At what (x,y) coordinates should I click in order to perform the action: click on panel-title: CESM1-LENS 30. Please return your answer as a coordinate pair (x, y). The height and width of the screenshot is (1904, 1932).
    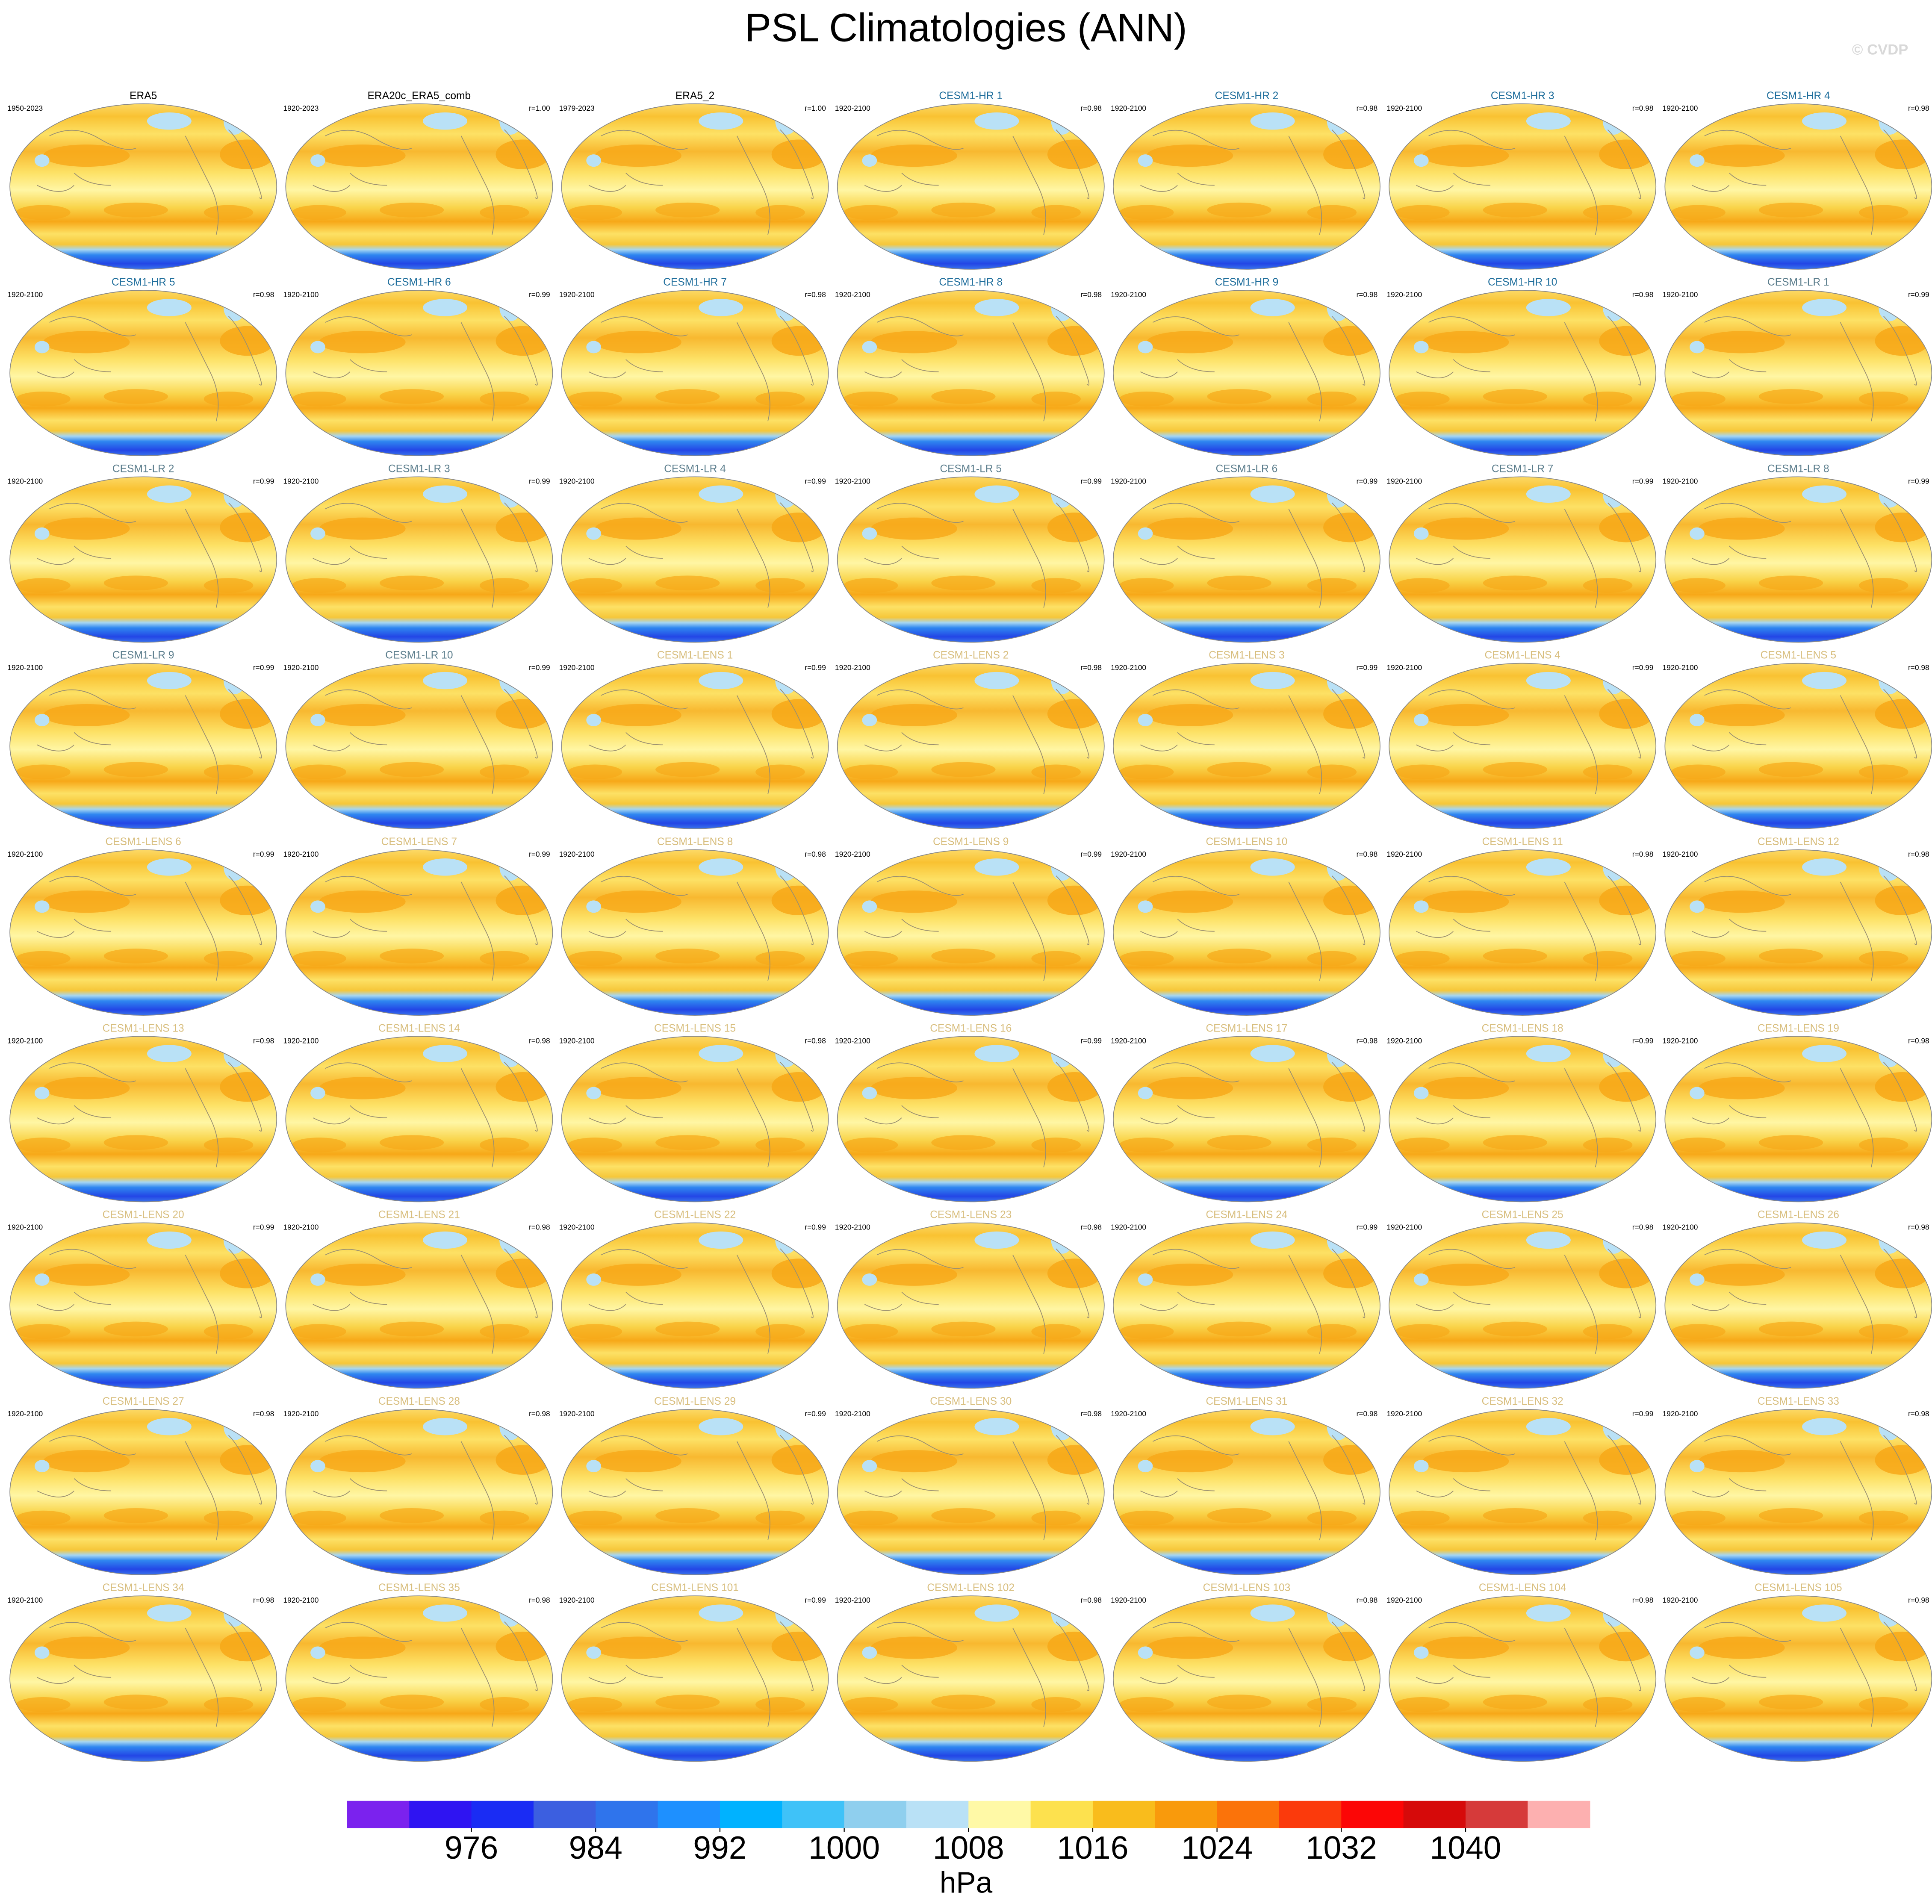
    Looking at the image, I should click on (971, 1401).